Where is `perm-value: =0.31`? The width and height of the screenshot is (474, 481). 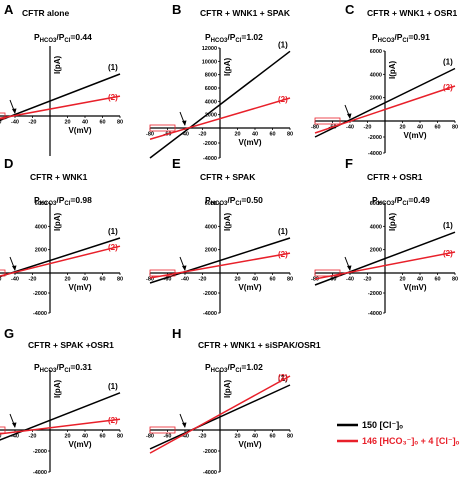
perm-value: =0.31 is located at coordinates (81, 367).